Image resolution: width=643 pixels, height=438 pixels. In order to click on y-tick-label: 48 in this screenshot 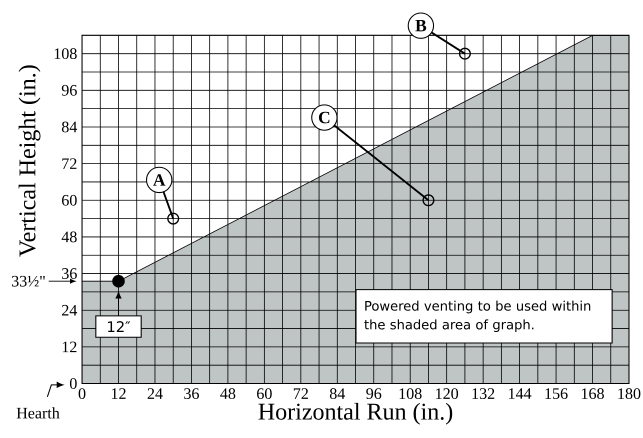, I will do `click(69, 236)`.